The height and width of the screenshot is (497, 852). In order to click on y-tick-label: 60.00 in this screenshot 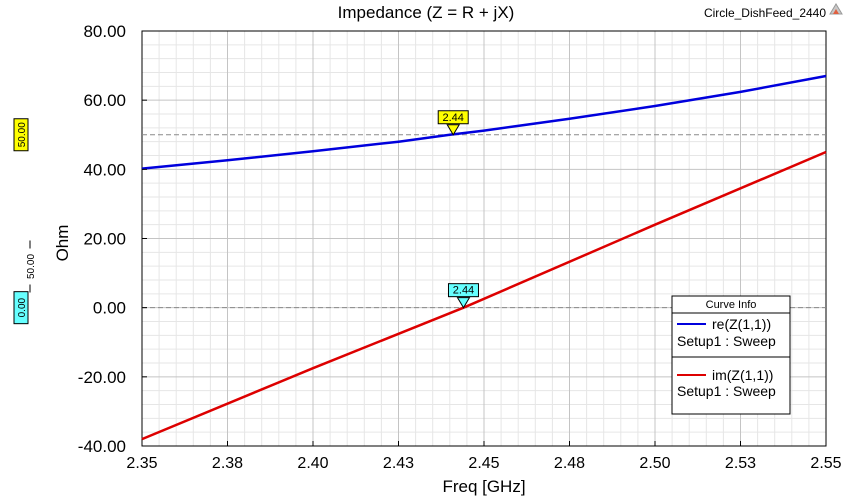, I will do `click(104, 100)`.